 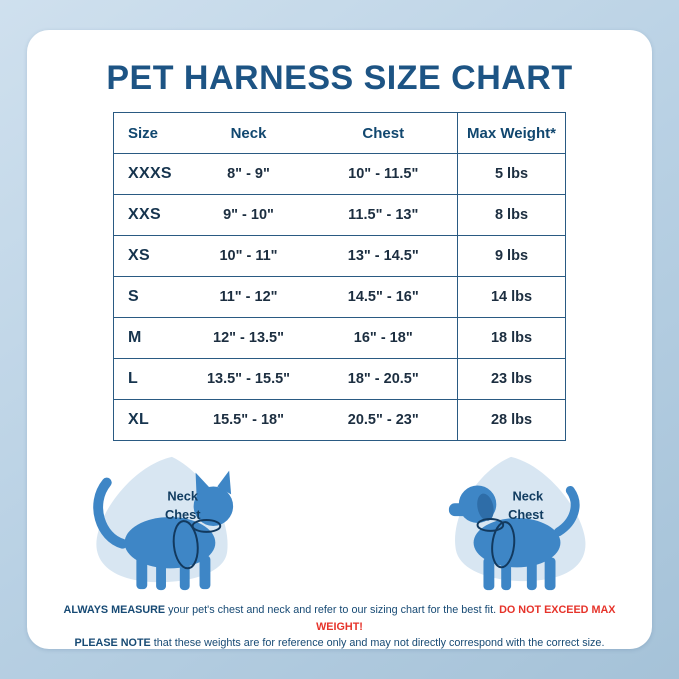 I want to click on column-header-max-weight: Max Weight*, so click(x=511, y=133).